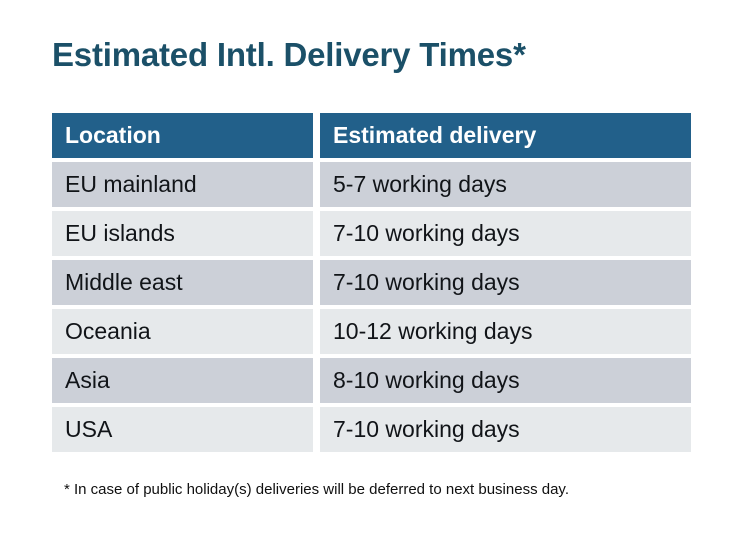 Image resolution: width=745 pixels, height=536 pixels. What do you see at coordinates (289, 54) in the screenshot?
I see `page-title: Estimated Intl. Delivery Times*` at bounding box center [289, 54].